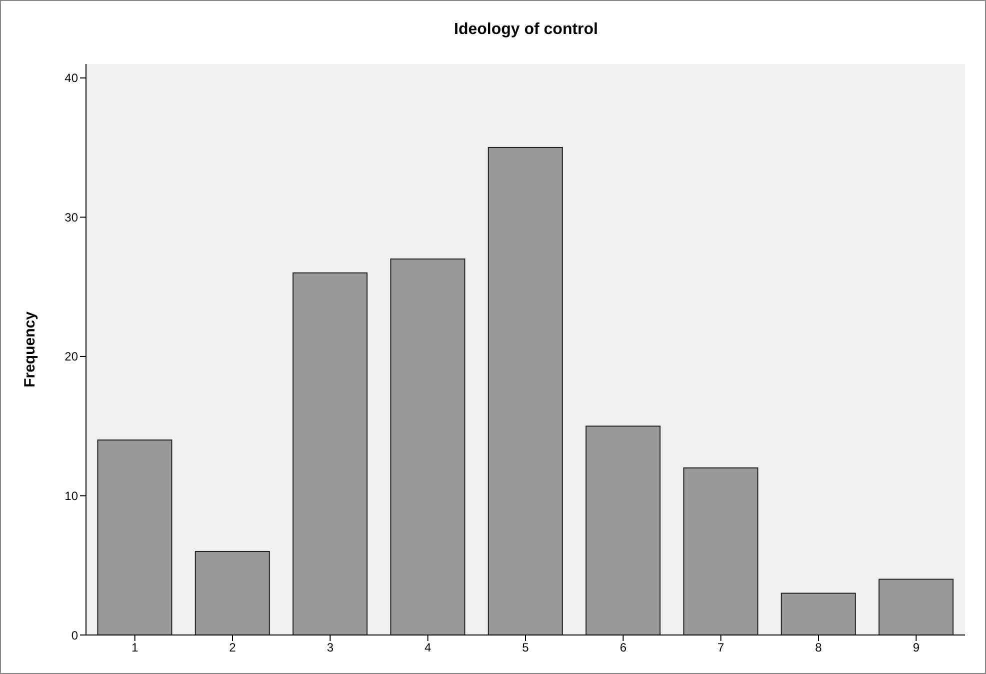 This screenshot has width=986, height=674. Describe the element at coordinates (71, 357) in the screenshot. I see `y-tick-label: 20` at that location.